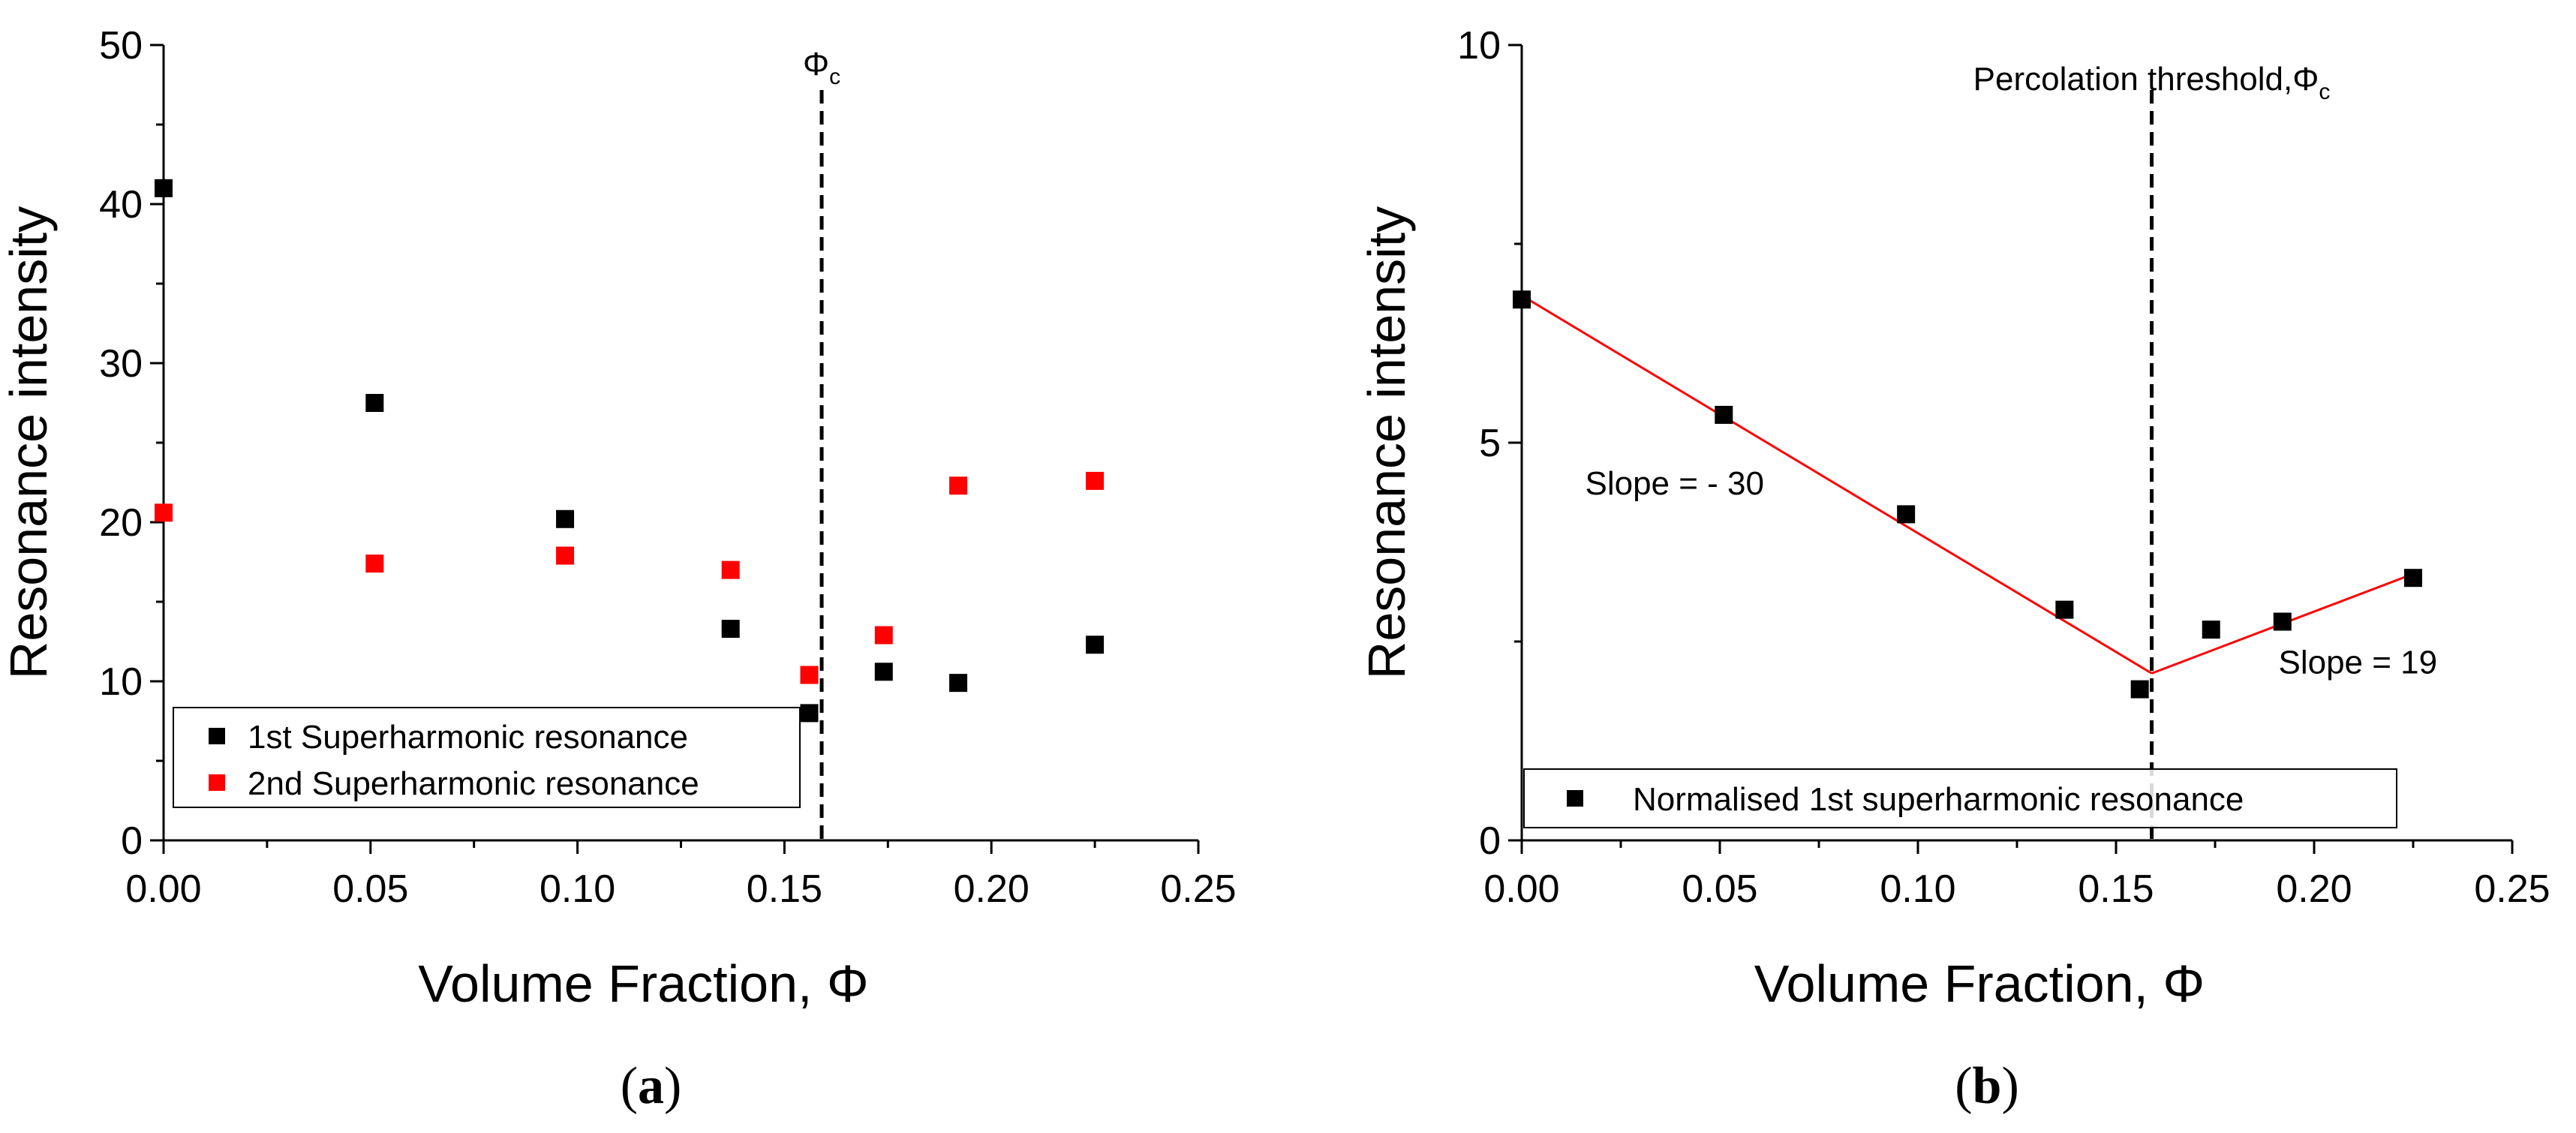 The image size is (2576, 1133). What do you see at coordinates (121, 523) in the screenshot?
I see `y-tick-label: 20` at bounding box center [121, 523].